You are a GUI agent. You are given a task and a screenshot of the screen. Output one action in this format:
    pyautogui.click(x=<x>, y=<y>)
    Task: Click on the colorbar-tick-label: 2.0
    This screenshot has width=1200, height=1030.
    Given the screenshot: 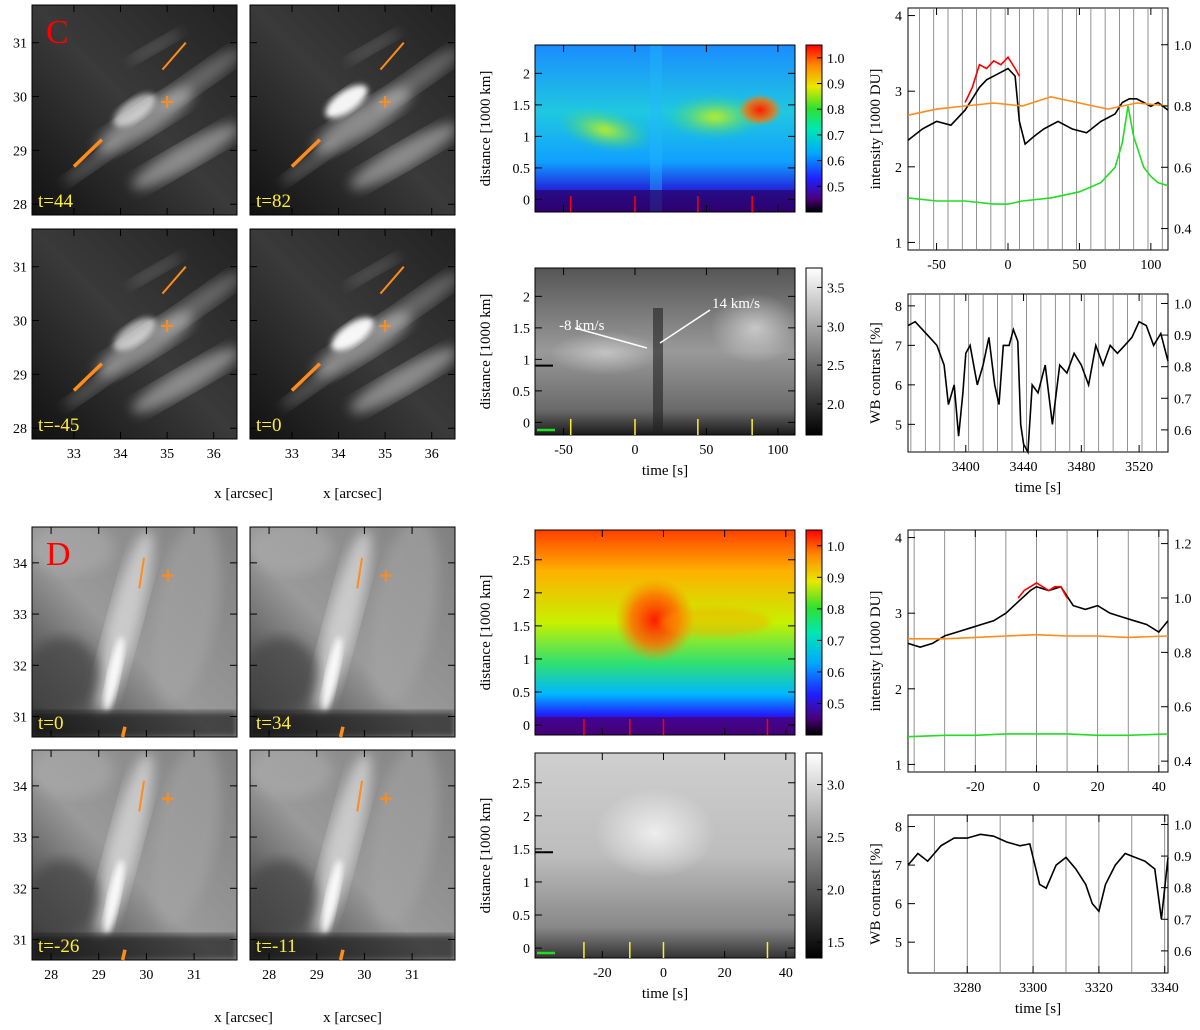 What is the action you would take?
    pyautogui.click(x=836, y=405)
    